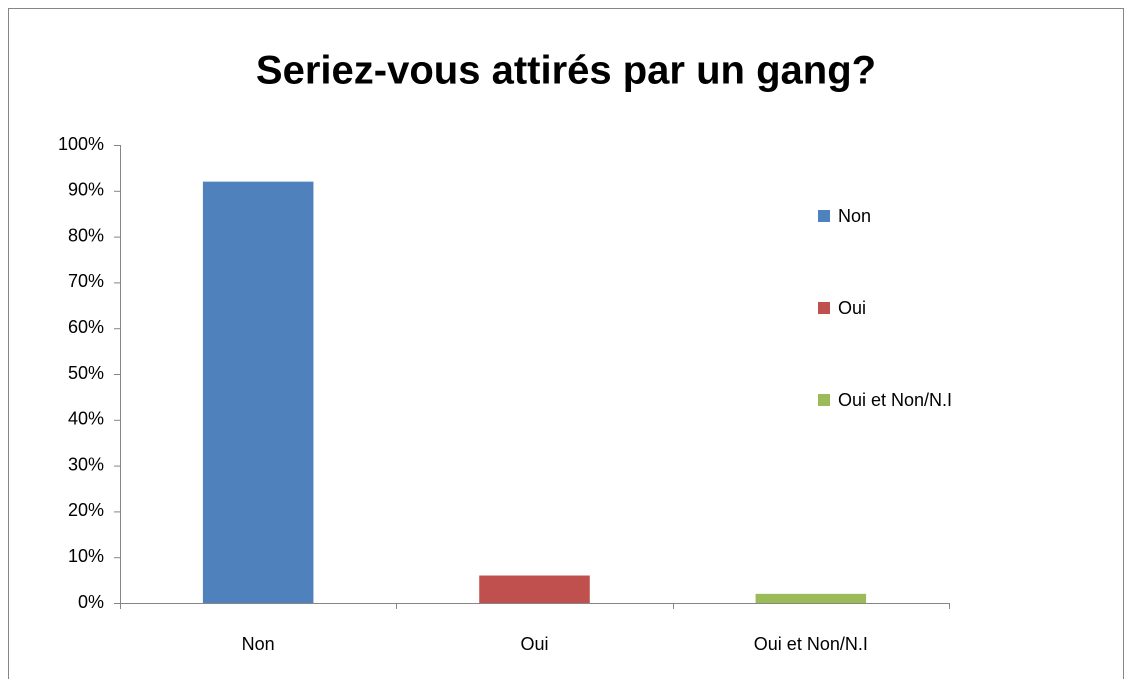 The image size is (1133, 679). I want to click on x-tick-label: Oui, so click(534, 644).